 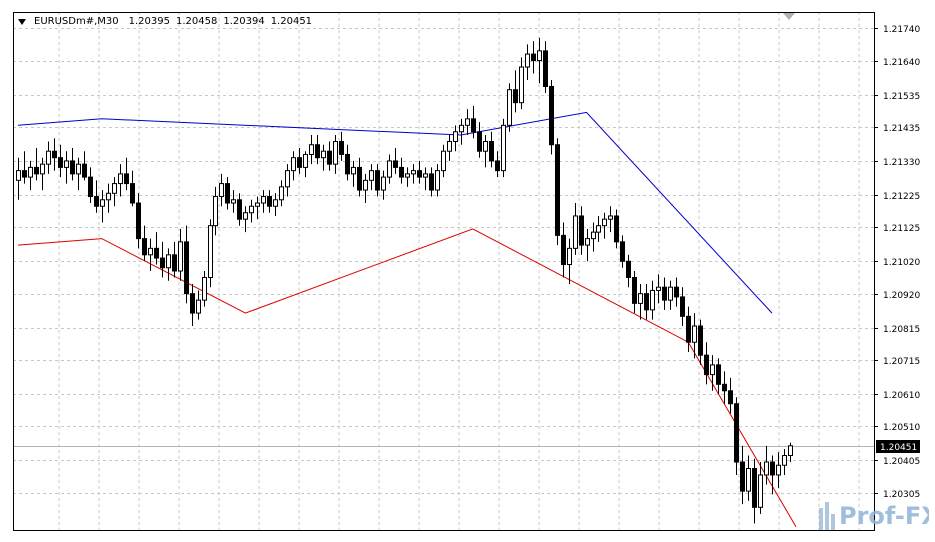 I want to click on logo-text: Prof-FX, so click(x=884, y=516).